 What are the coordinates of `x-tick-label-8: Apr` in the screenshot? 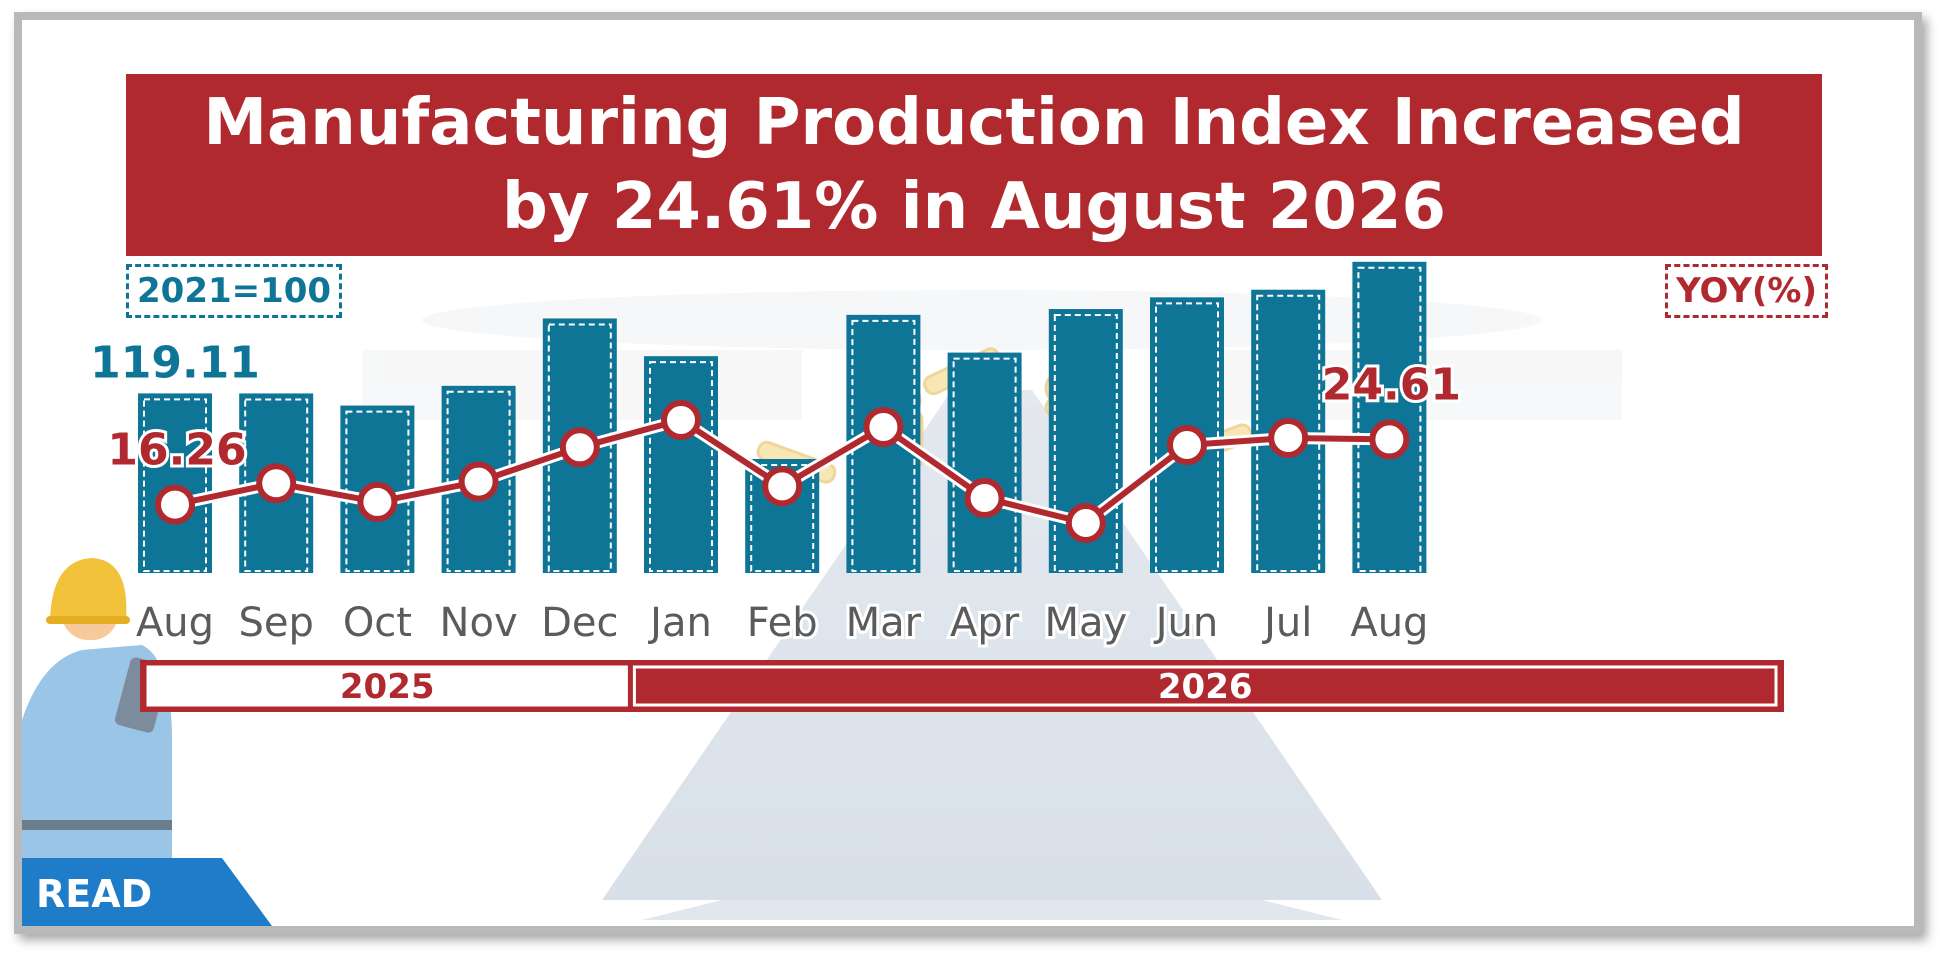 It's located at (985, 623).